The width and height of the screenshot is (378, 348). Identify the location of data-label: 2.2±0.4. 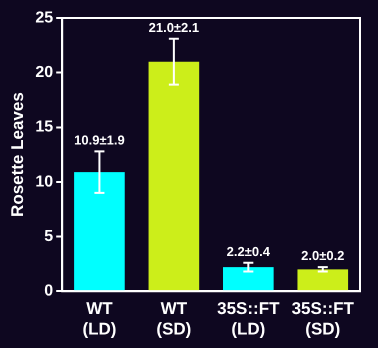
(248, 251).